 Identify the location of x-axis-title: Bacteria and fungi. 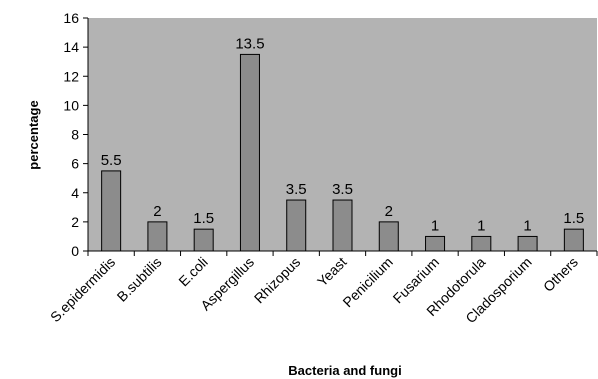
(344, 370).